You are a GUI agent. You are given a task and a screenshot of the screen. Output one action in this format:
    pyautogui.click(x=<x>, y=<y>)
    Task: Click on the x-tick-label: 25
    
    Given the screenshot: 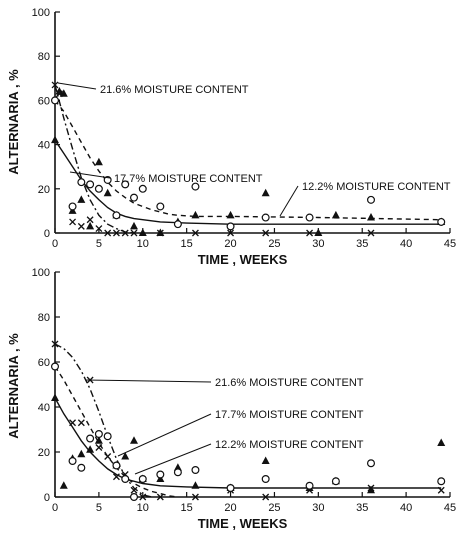 What is the action you would take?
    pyautogui.click(x=274, y=508)
    